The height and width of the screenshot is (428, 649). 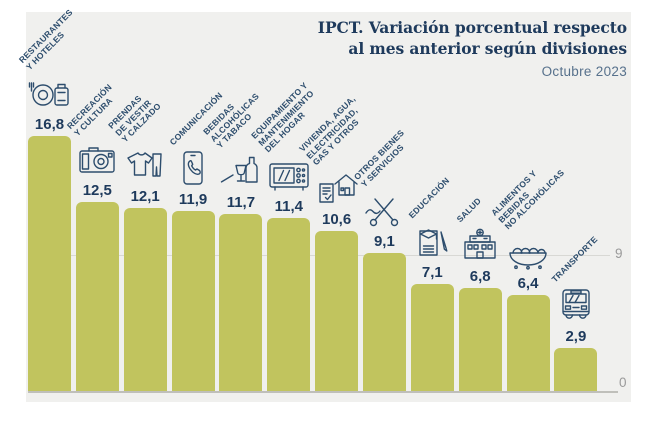 What do you see at coordinates (619, 253) in the screenshot?
I see `y-tick-9: 9` at bounding box center [619, 253].